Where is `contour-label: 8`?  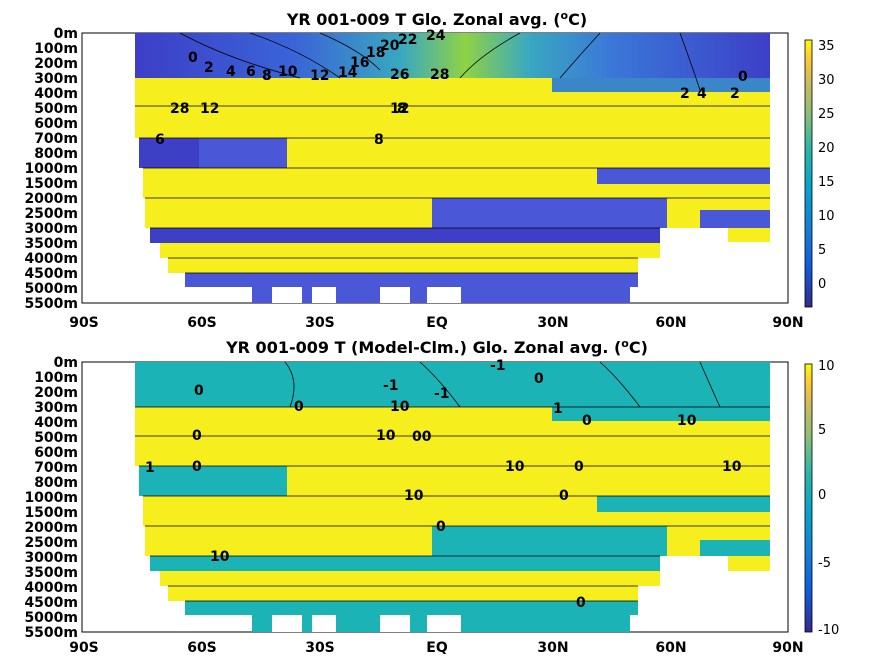
contour-label: 8 is located at coordinates (379, 140).